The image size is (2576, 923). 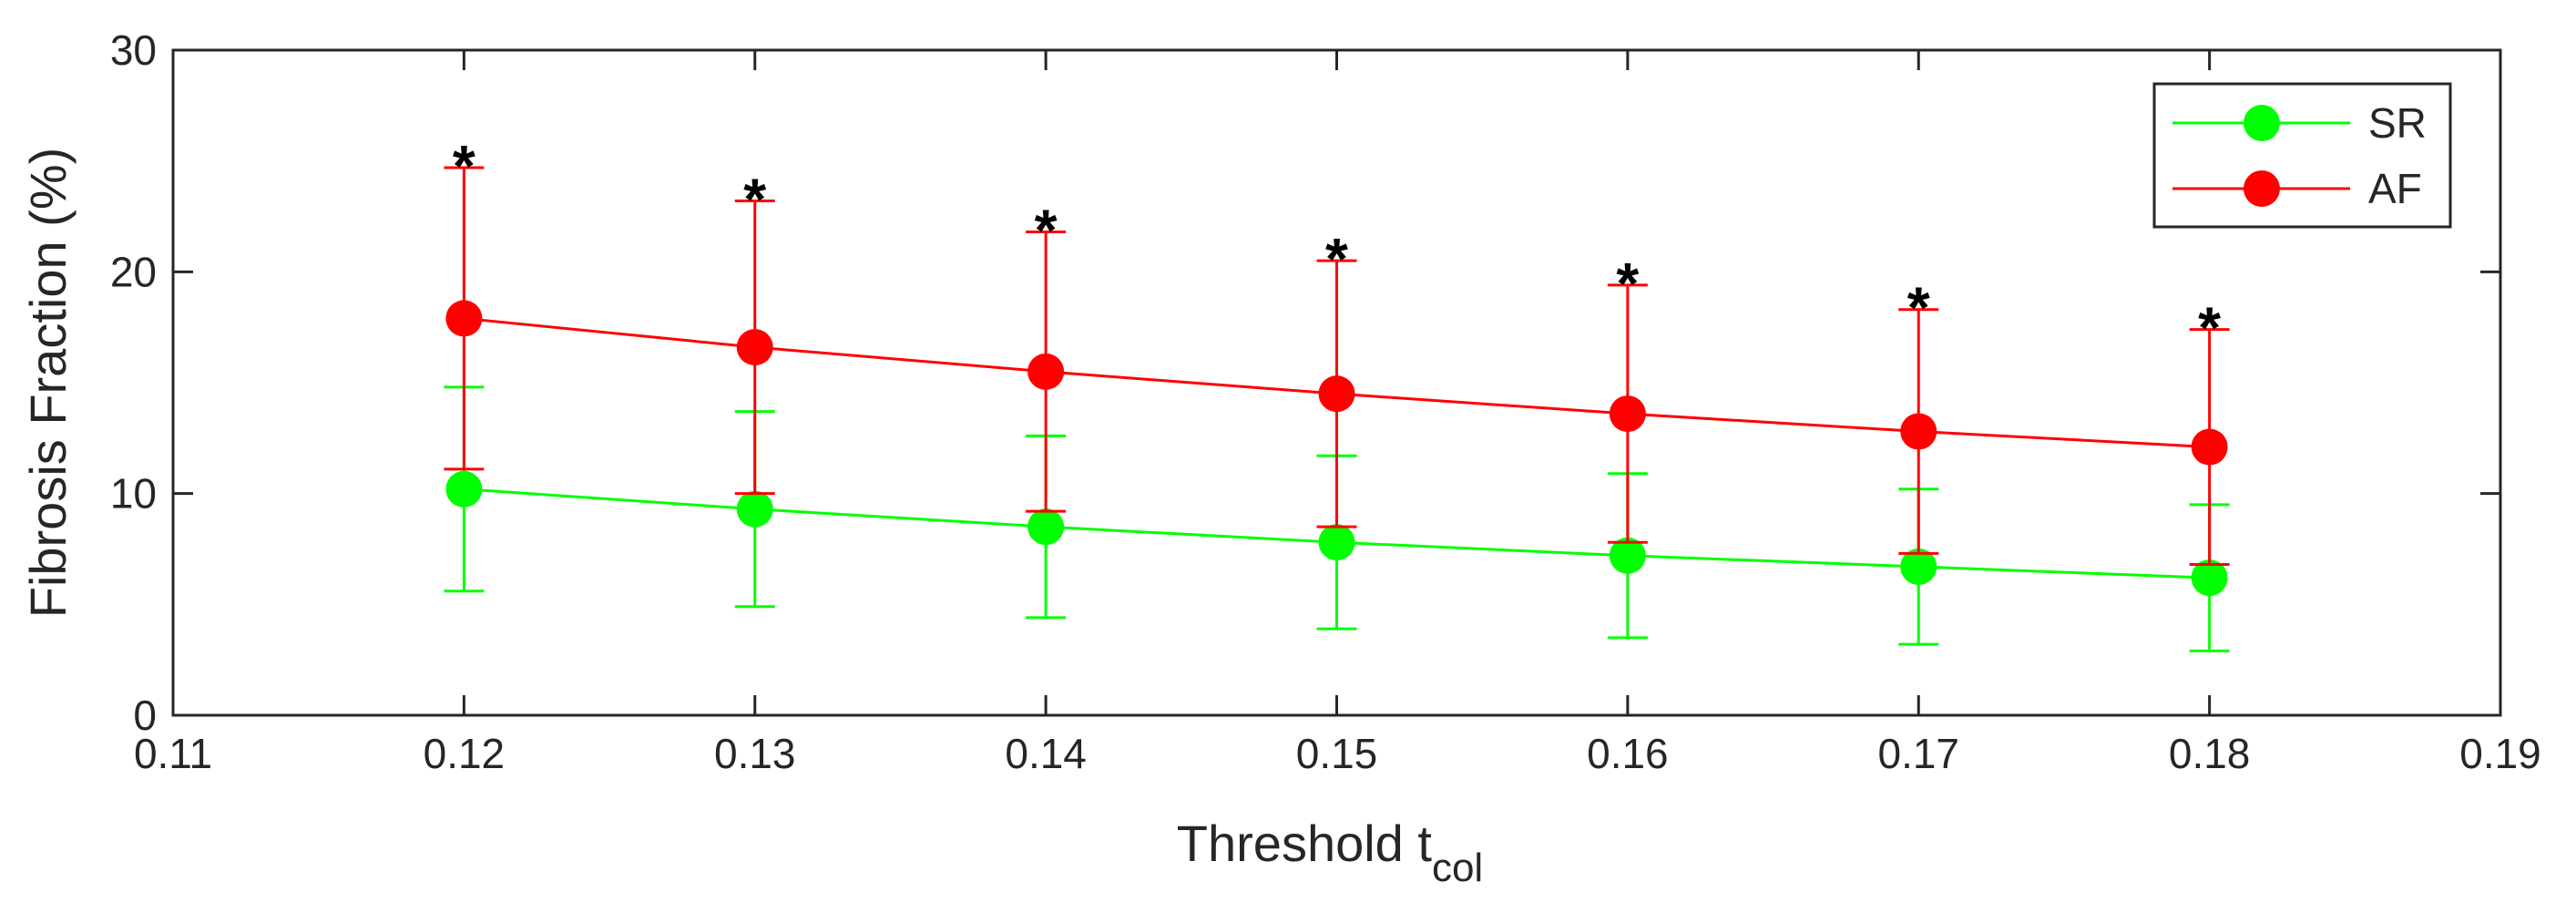 What do you see at coordinates (1046, 753) in the screenshot?
I see `x-tick-label: 0.14` at bounding box center [1046, 753].